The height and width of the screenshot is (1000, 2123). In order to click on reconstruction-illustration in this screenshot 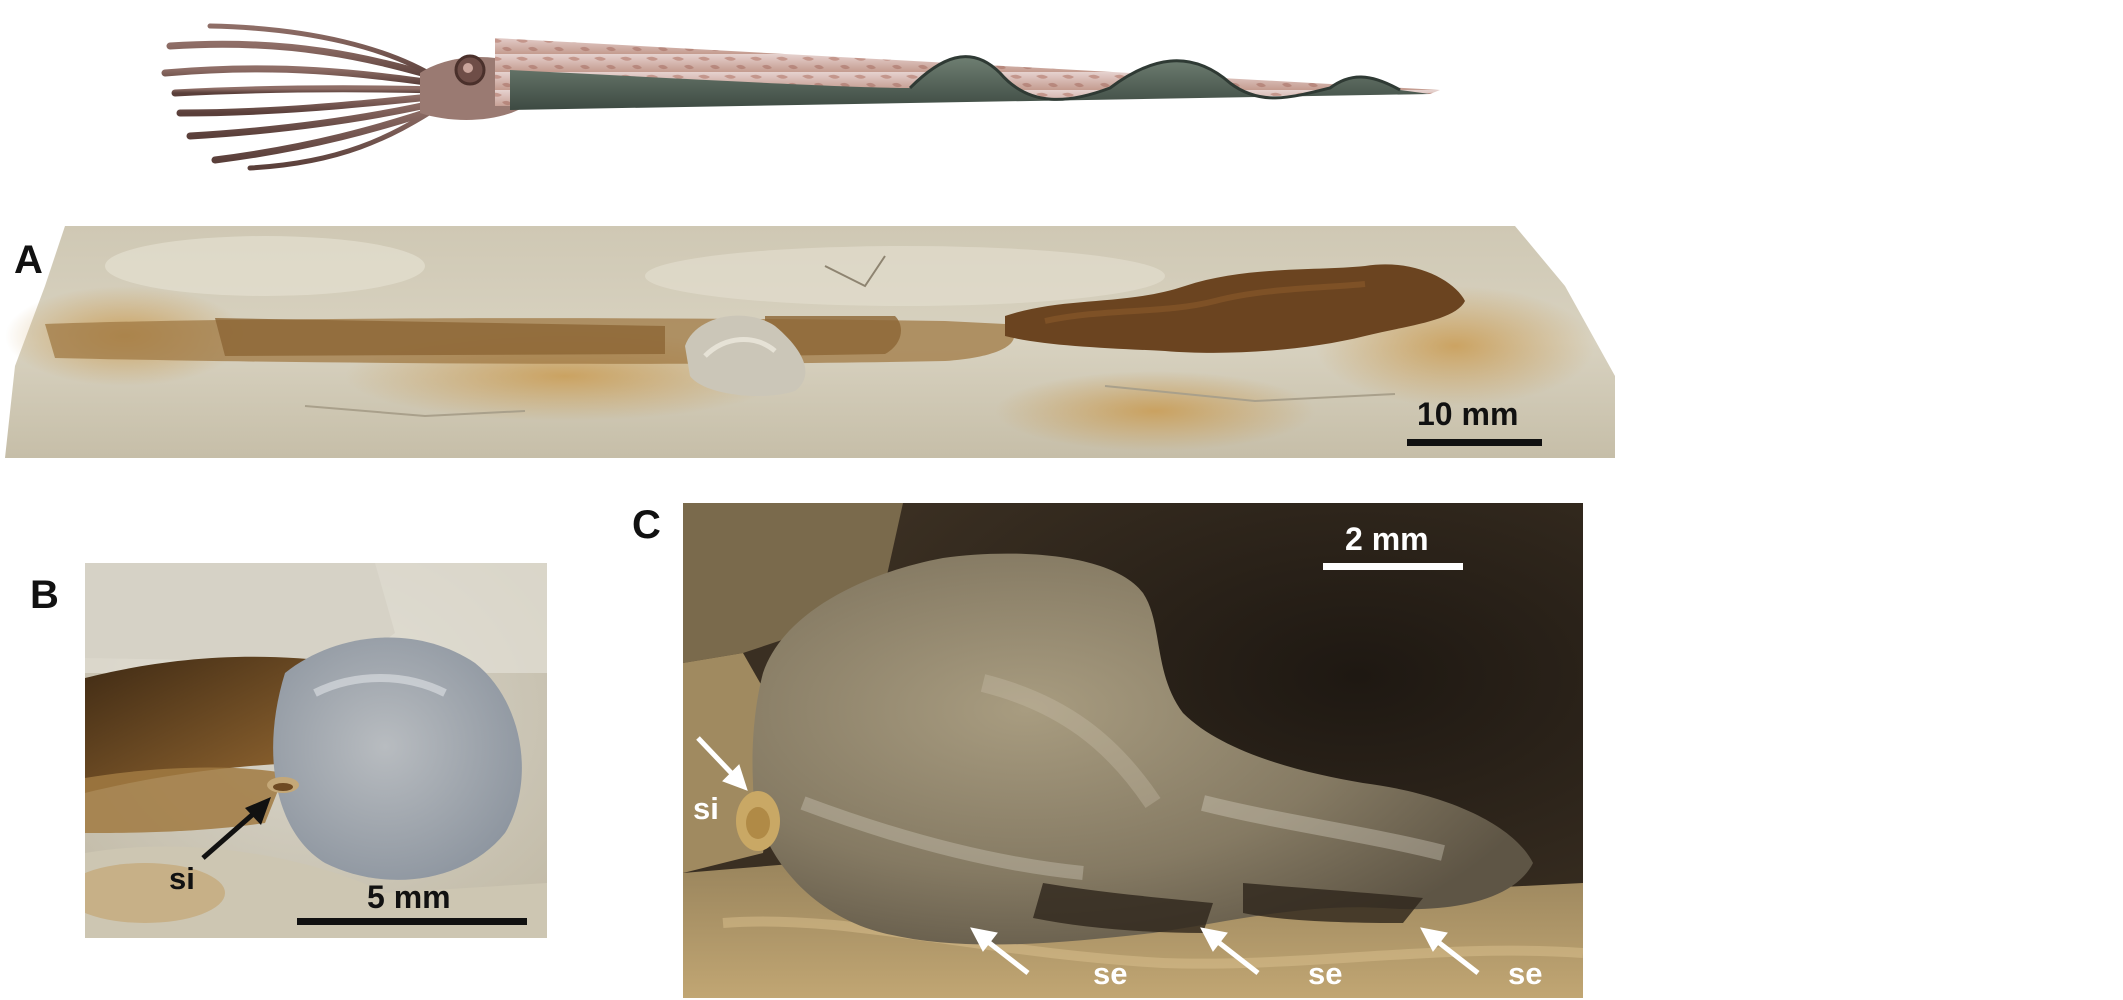, I will do `click(800, 98)`.